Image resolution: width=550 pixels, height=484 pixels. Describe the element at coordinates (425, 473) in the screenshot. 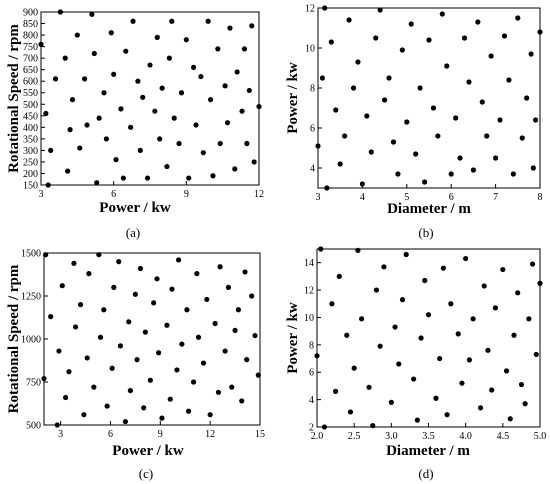

I see `panel-label: (d)` at that location.